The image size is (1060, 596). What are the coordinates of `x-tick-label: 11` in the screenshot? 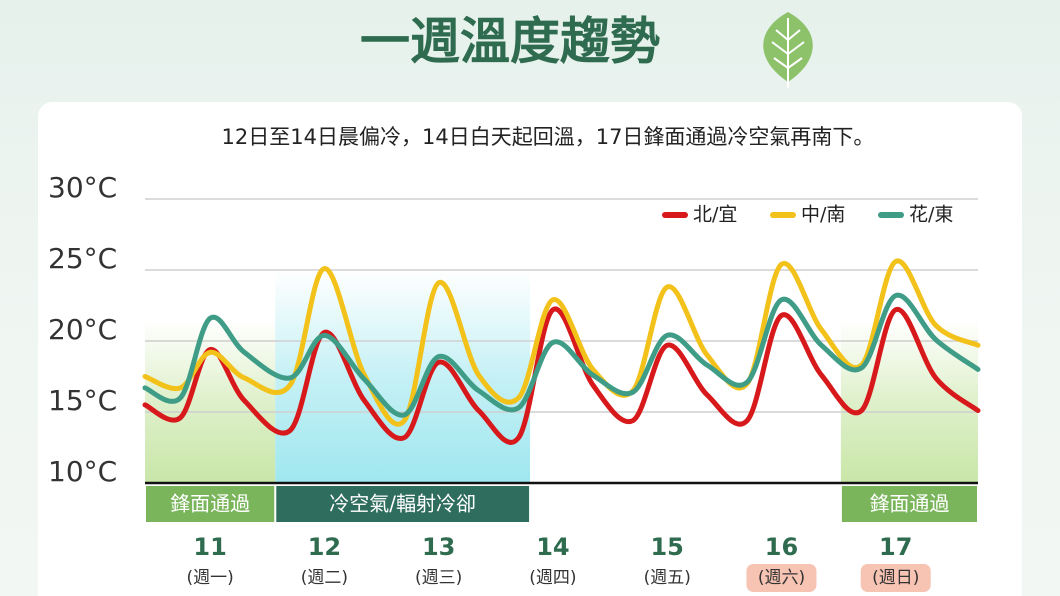 It's located at (209, 547).